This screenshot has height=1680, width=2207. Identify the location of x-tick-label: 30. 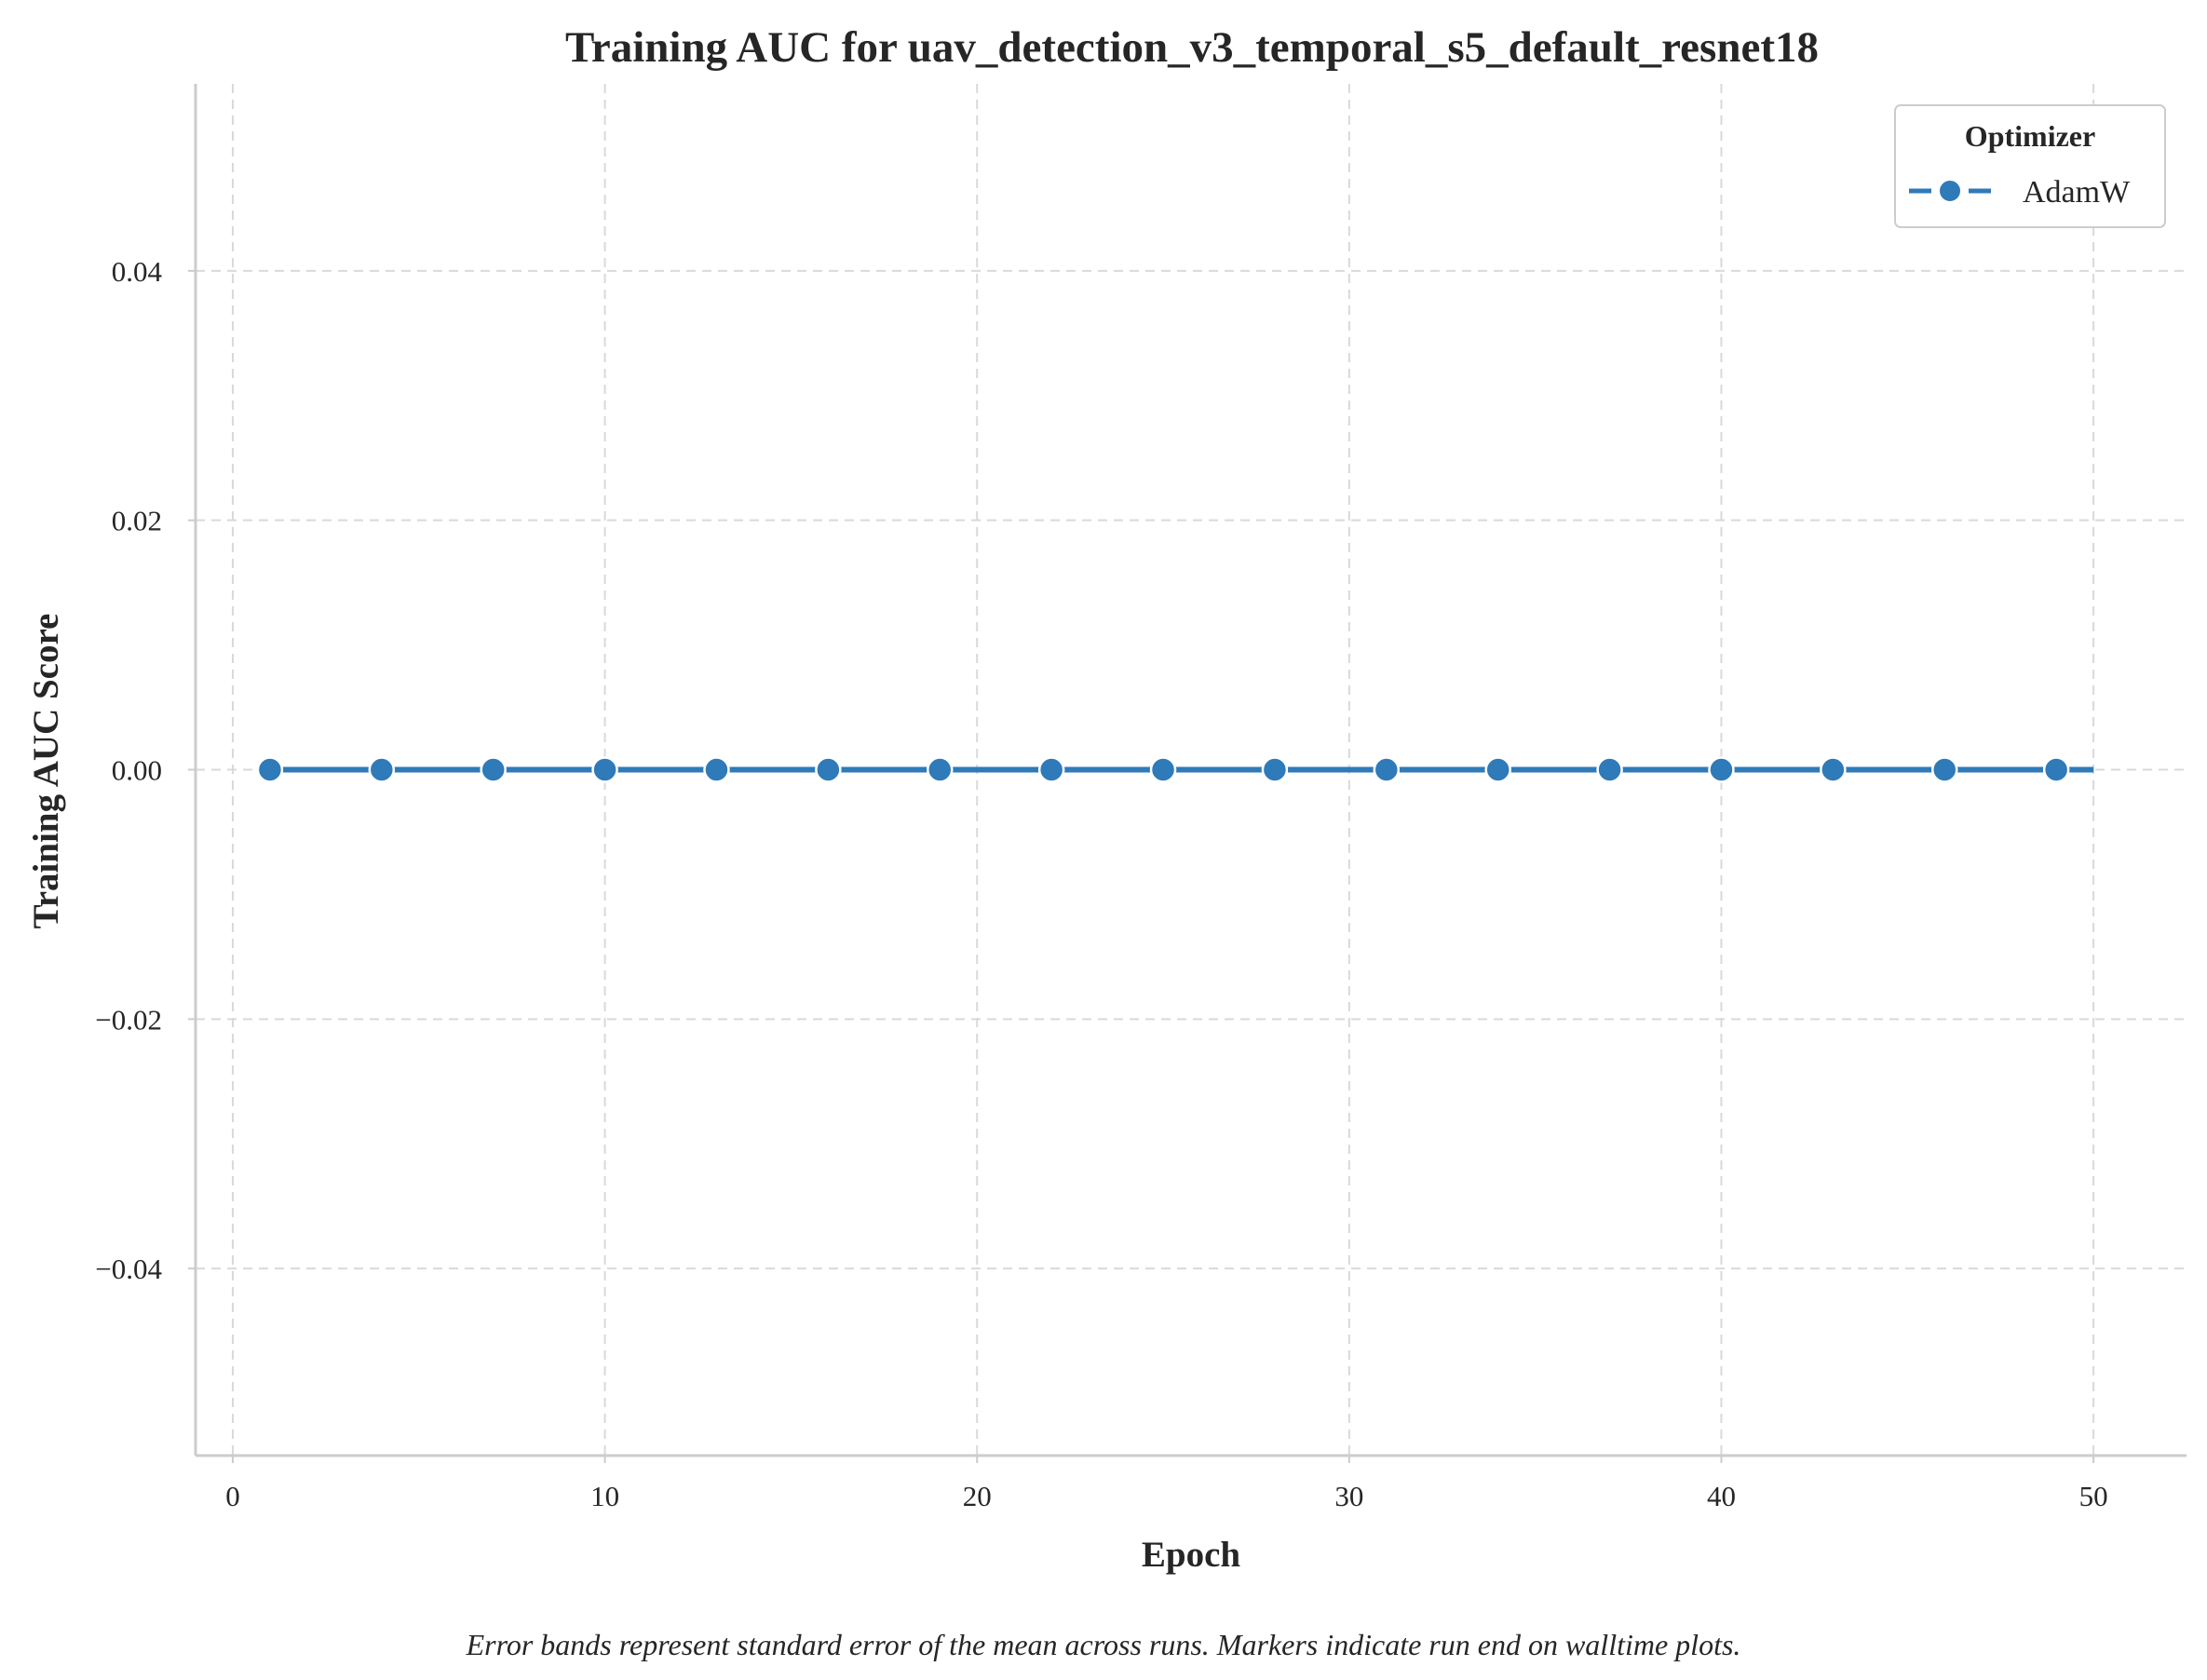
(1348, 1496).